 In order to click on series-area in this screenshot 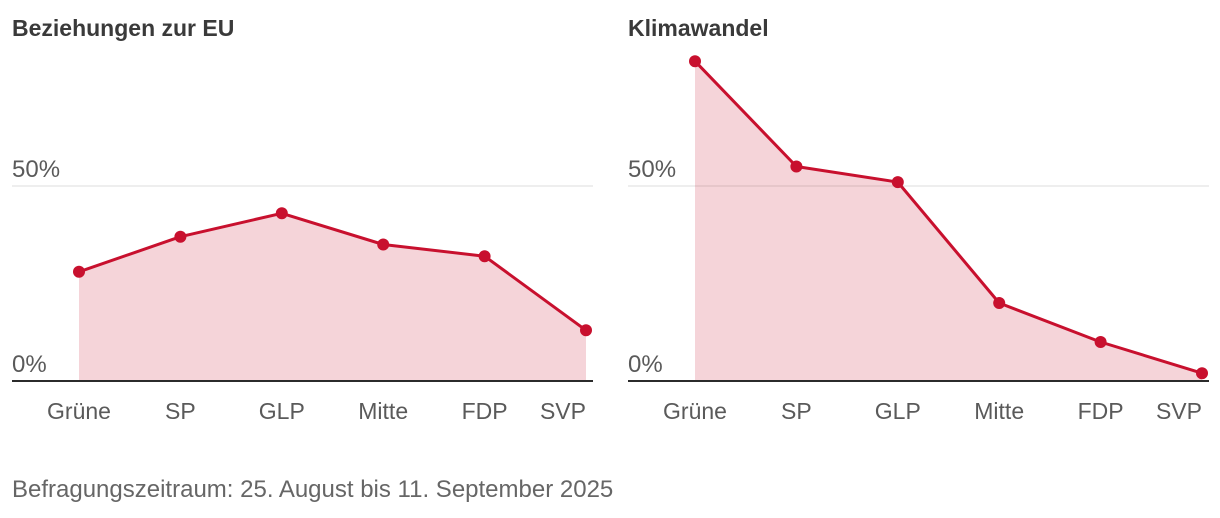, I will do `click(332, 297)`.